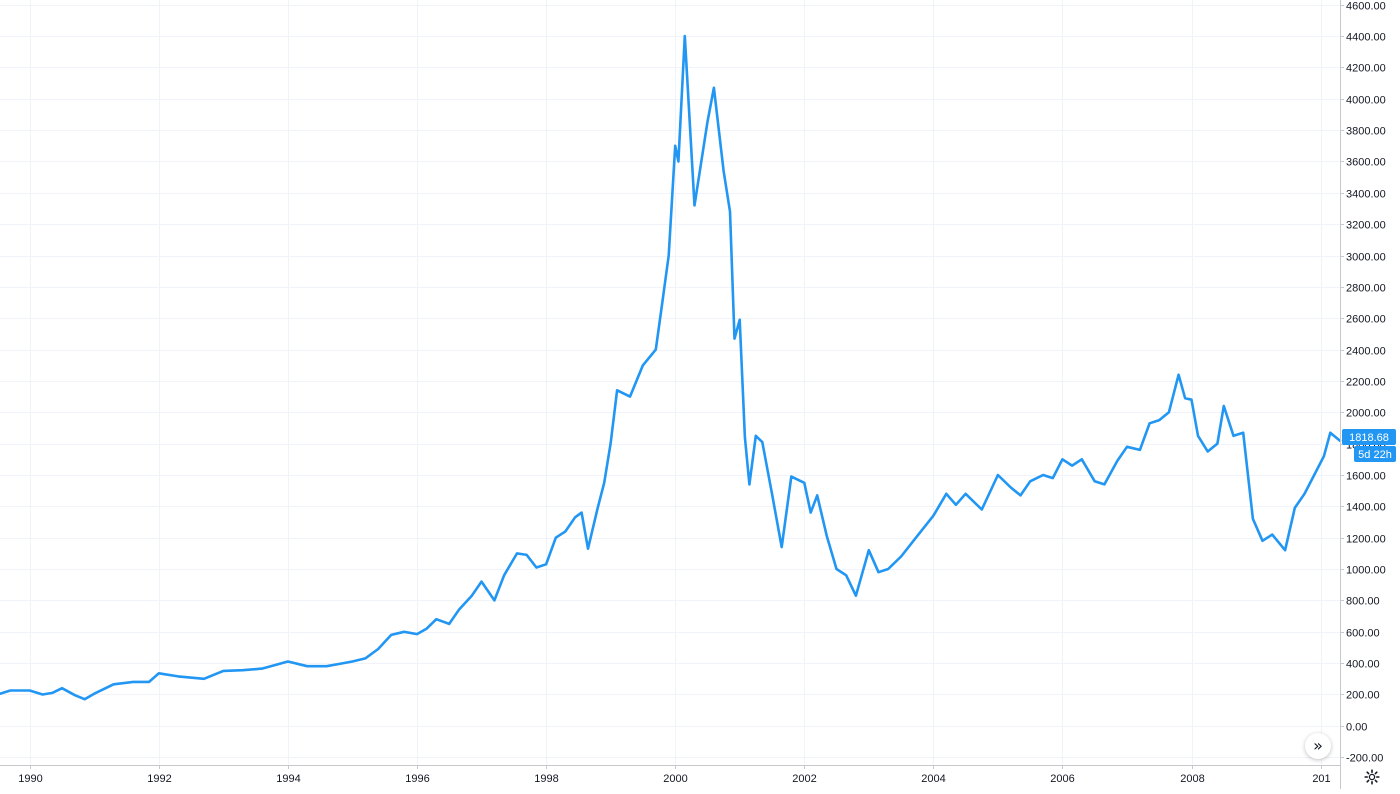 This screenshot has width=1400, height=794. What do you see at coordinates (1062, 779) in the screenshot?
I see `x-tick-label: 2006` at bounding box center [1062, 779].